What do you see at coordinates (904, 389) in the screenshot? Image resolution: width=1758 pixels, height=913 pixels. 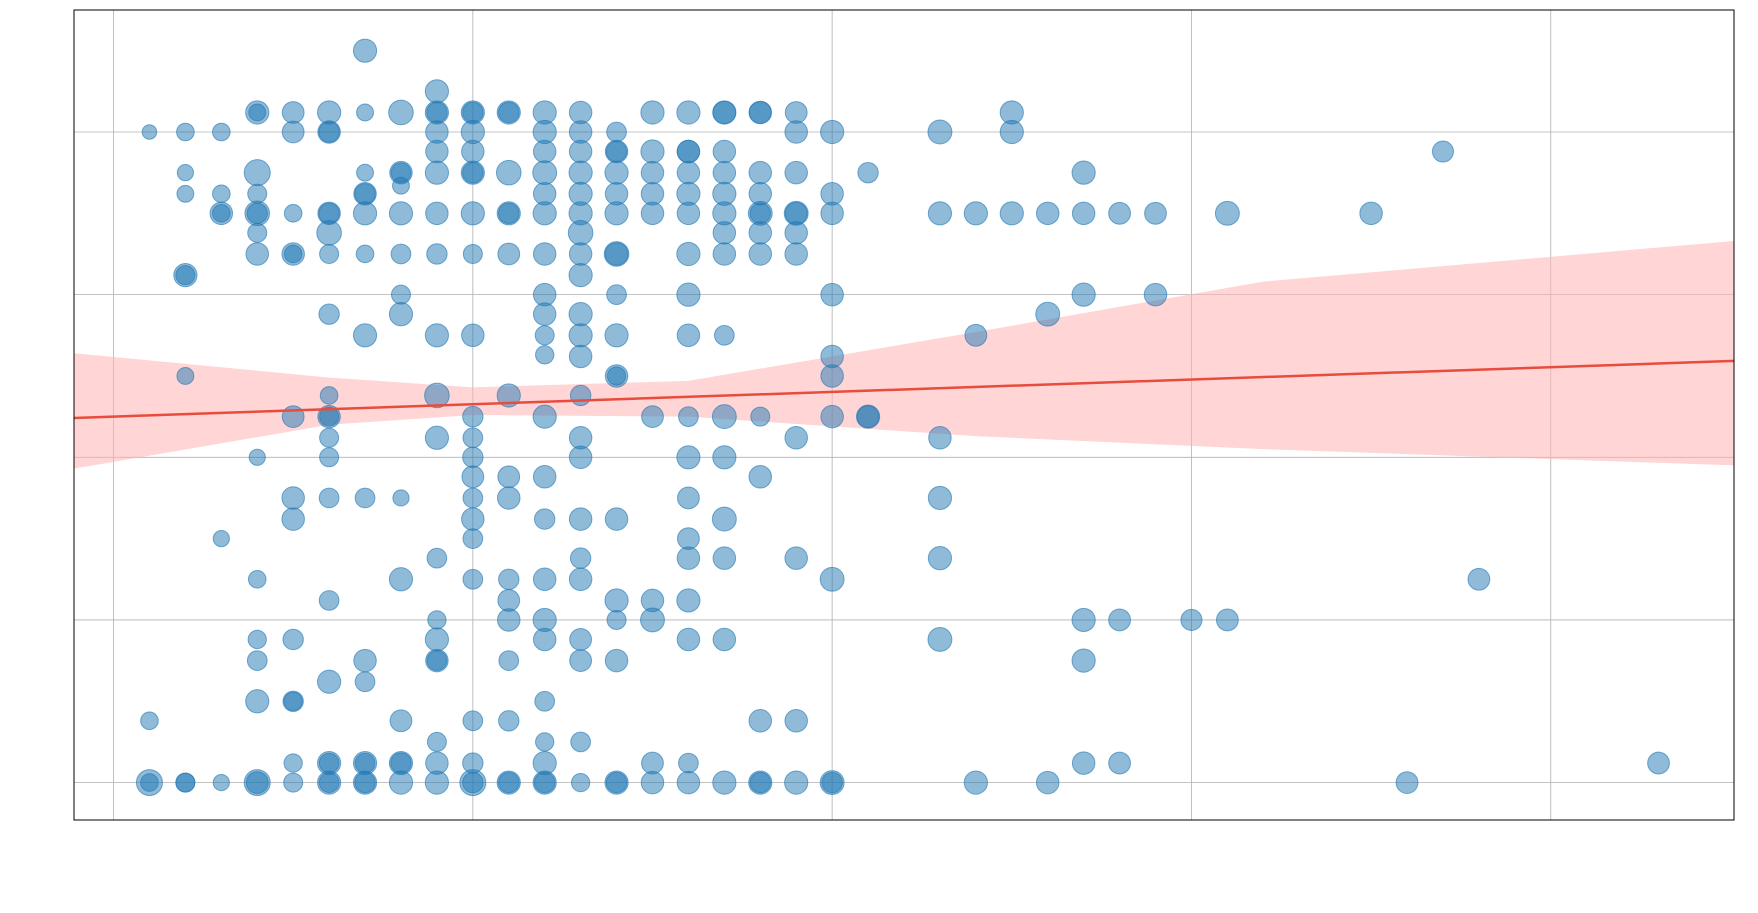 I see `regression-line` at bounding box center [904, 389].